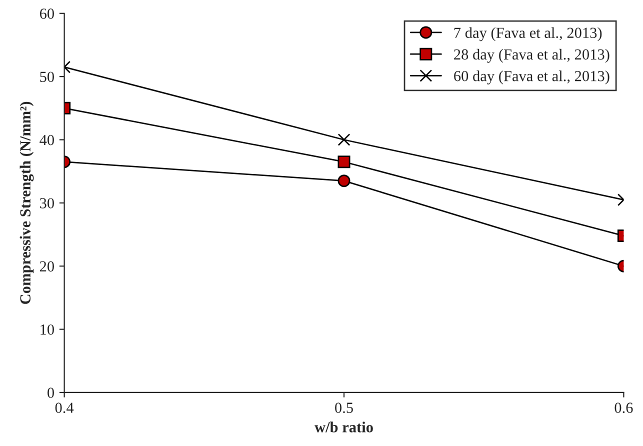  I want to click on y-tick-label: 20, so click(47, 266).